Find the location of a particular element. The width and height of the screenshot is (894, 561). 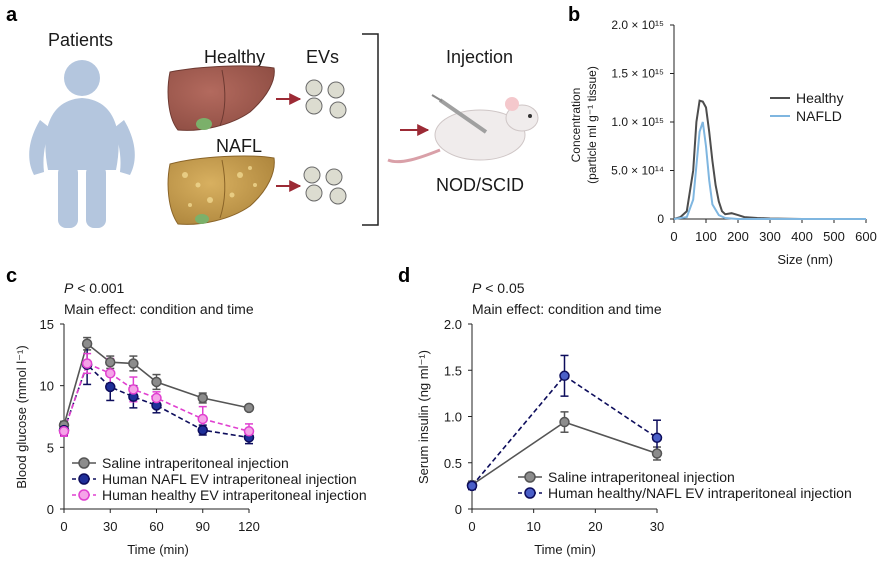

panel-d-x-tick-label: 20 is located at coordinates (595, 526).